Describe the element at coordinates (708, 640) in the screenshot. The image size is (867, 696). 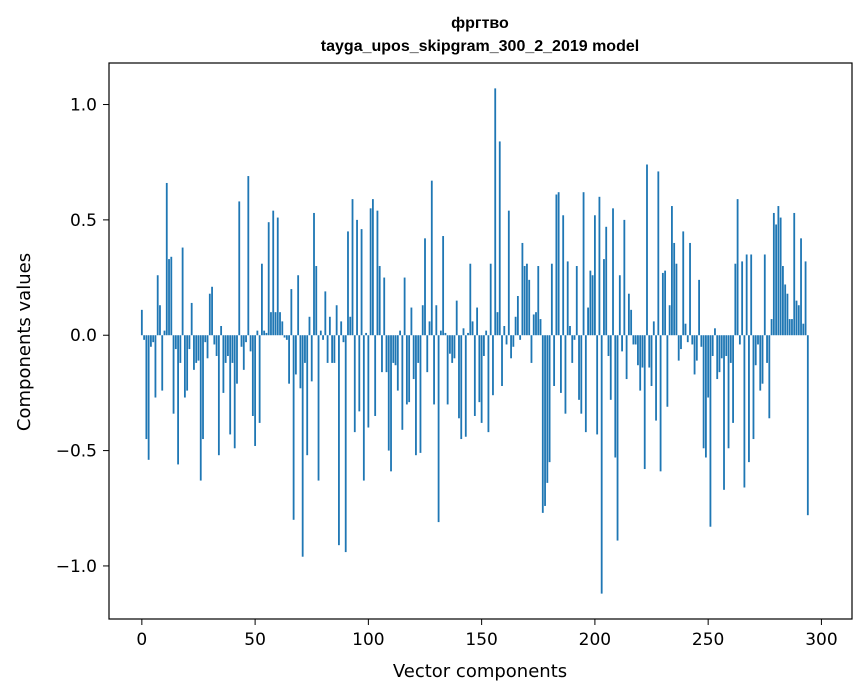
I see `x-tick-label-250: 250` at that location.